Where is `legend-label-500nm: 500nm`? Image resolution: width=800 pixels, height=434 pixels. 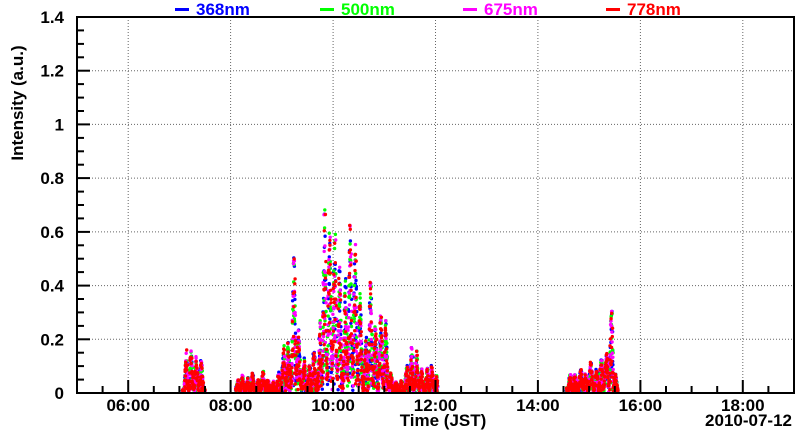
legend-label-500nm: 500nm is located at coordinates (368, 9).